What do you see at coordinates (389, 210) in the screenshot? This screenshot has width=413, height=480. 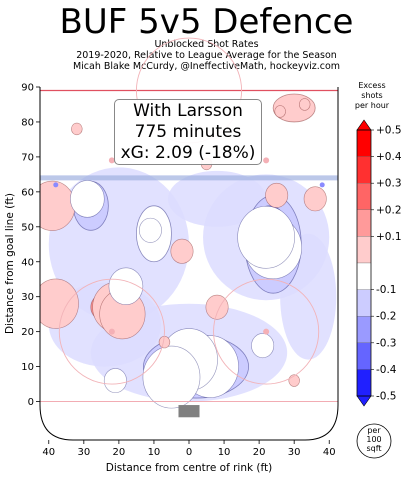 I see `colorbar-tick-label: +0.2` at bounding box center [389, 210].